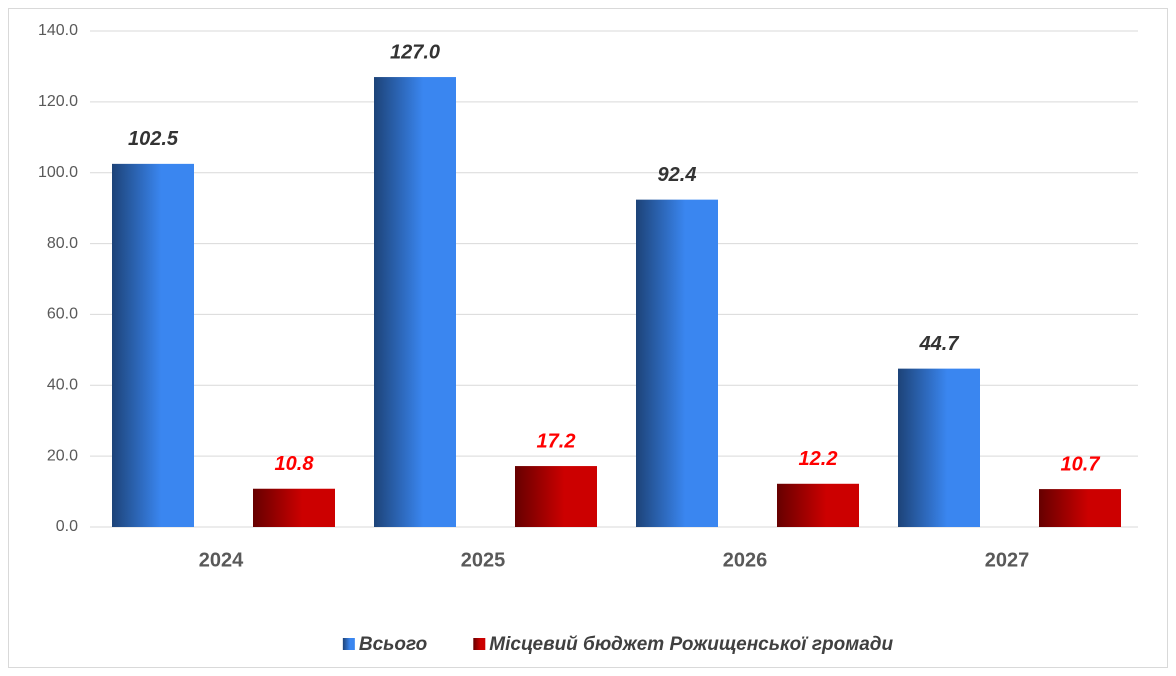 The width and height of the screenshot is (1176, 676). I want to click on data-label: 92.4, so click(677, 175).